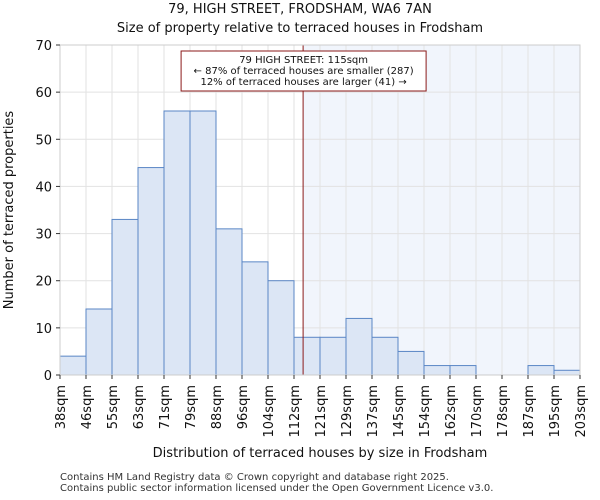 The image size is (600, 500). What do you see at coordinates (373, 411) in the screenshot?
I see `x-tick-label: 137sqm` at bounding box center [373, 411].